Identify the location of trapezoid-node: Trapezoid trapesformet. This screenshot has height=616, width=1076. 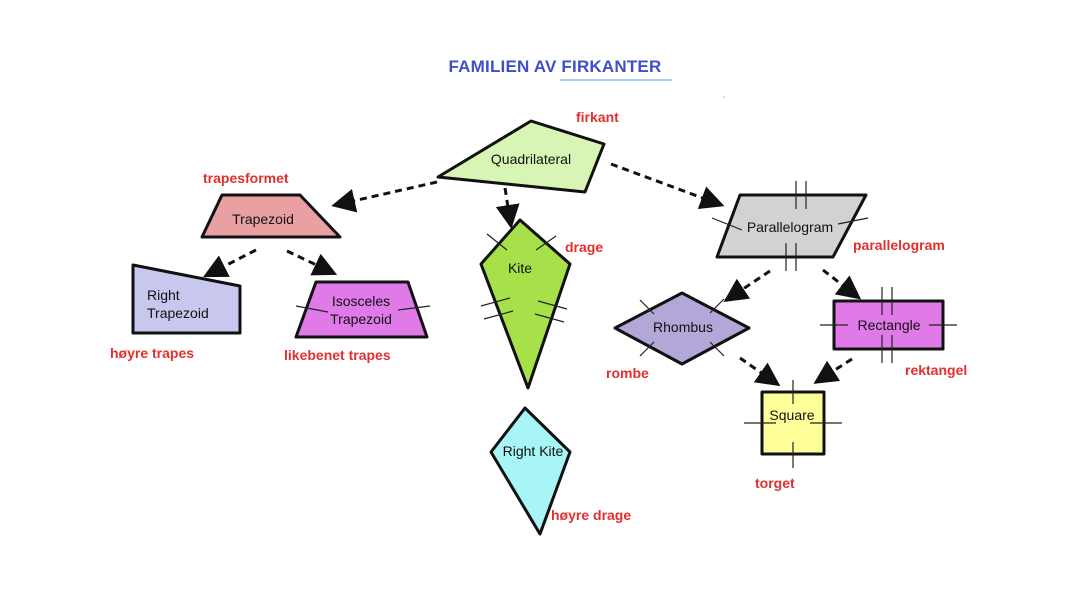
(271, 204).